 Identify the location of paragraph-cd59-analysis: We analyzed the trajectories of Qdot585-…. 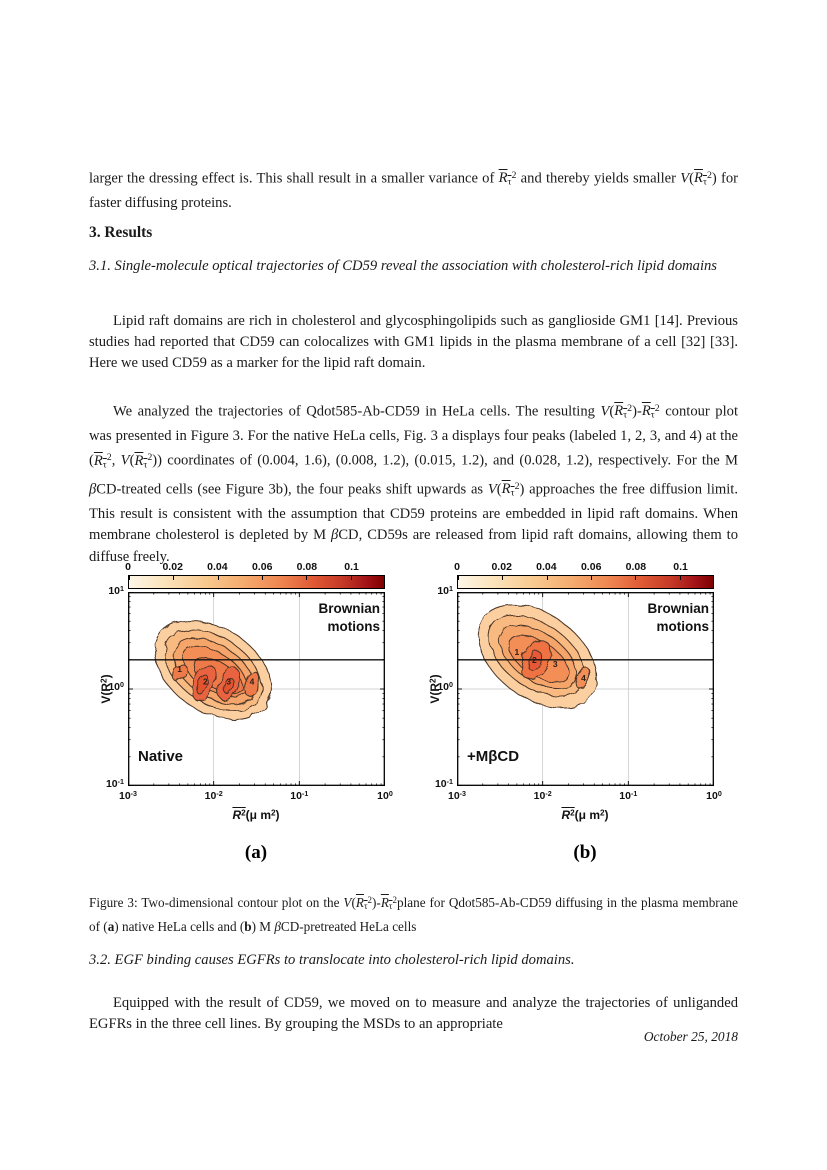
(413, 483).